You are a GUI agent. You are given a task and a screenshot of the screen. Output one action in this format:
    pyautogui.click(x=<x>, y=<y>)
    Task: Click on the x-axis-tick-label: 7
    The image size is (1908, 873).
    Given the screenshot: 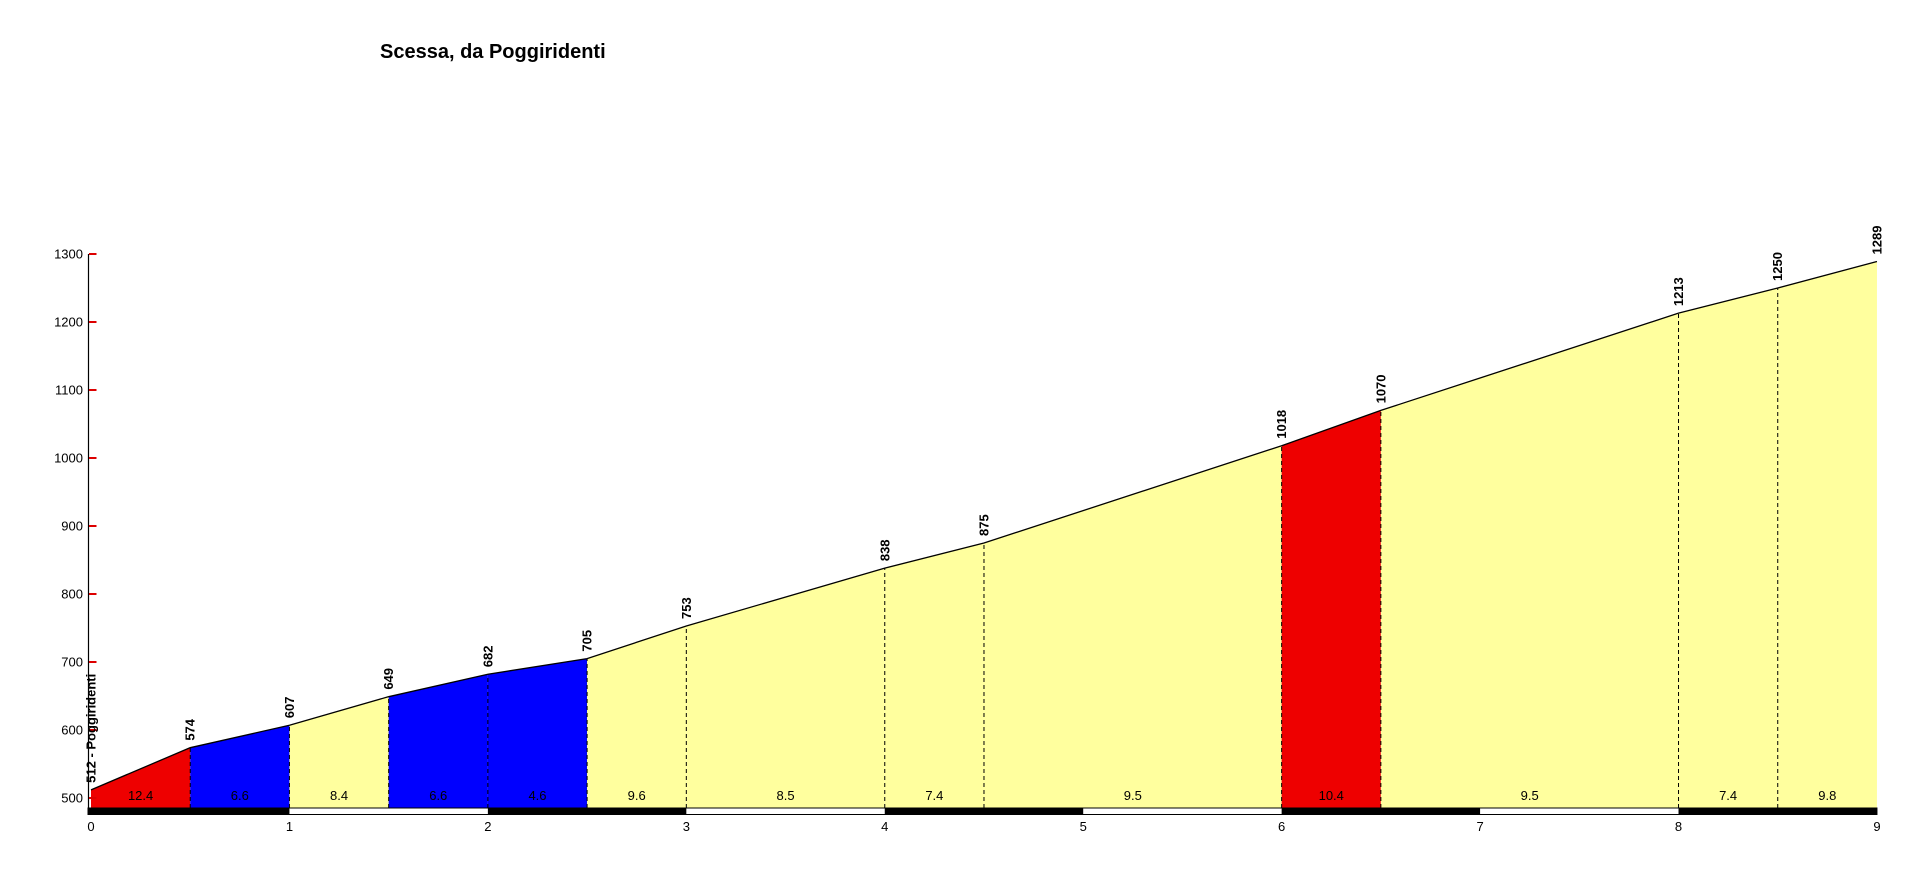 What is the action you would take?
    pyautogui.click(x=1479, y=826)
    